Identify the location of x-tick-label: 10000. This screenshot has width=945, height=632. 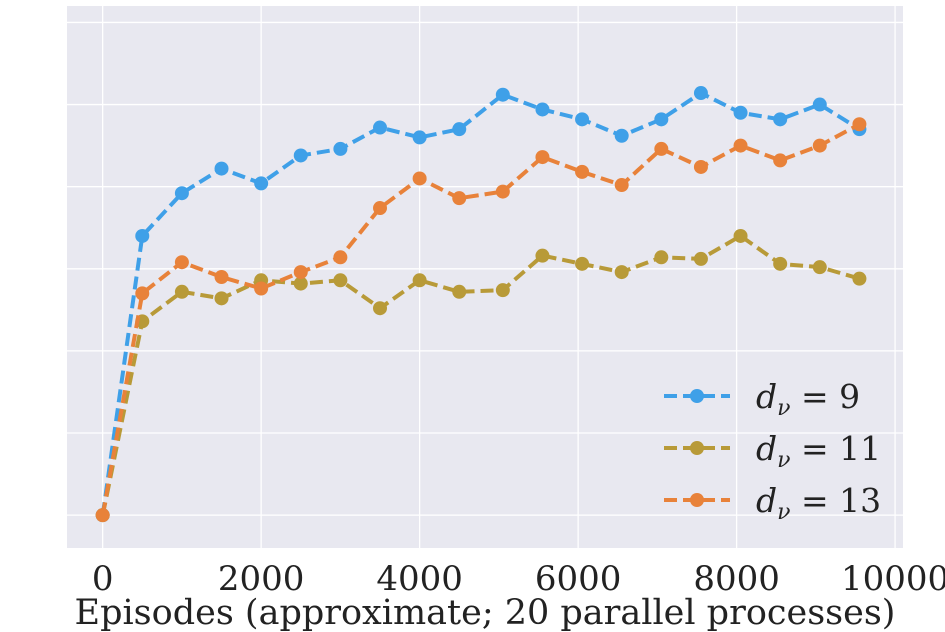
(893, 579).